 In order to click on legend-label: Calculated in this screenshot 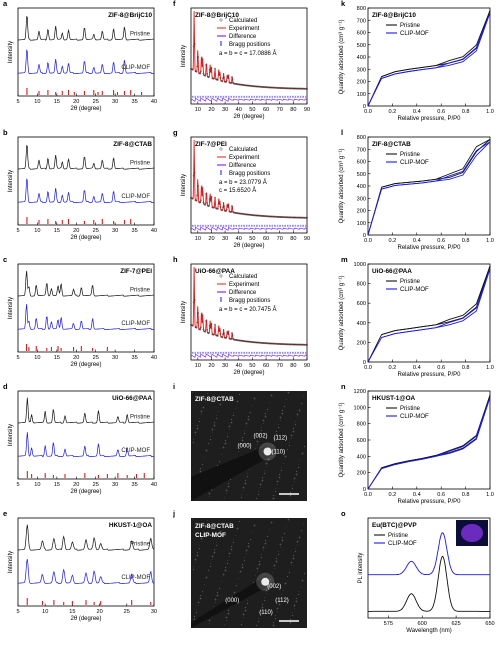, I will do `click(243, 21)`.